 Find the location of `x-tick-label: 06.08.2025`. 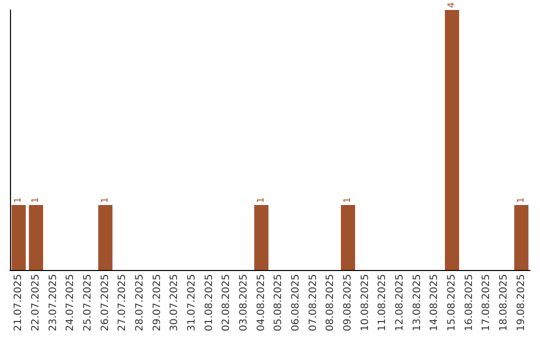

x-tick-label: 06.08.2025 is located at coordinates (296, 303).